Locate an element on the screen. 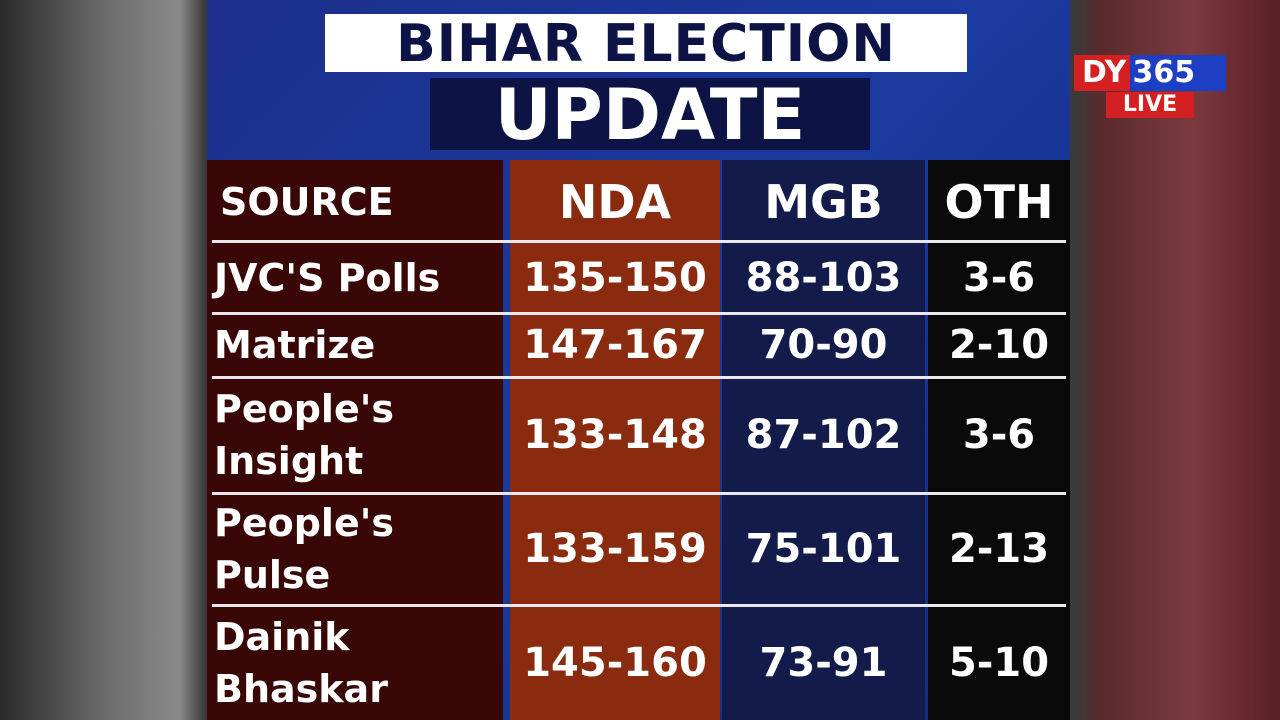  channel-logo: DY 365 is located at coordinates (1150, 73).